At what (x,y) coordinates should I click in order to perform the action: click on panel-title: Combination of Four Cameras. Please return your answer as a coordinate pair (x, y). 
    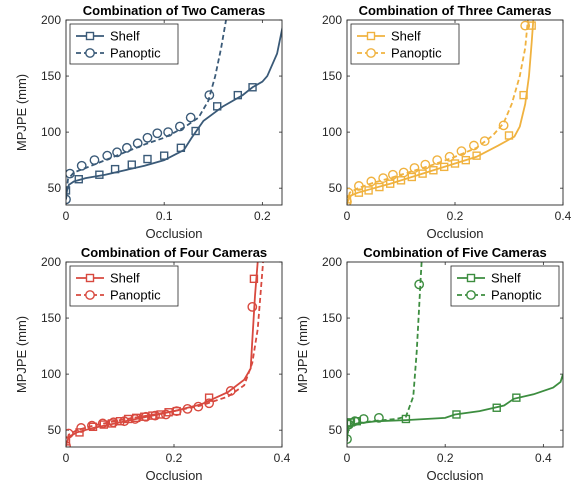
    Looking at the image, I should click on (174, 252).